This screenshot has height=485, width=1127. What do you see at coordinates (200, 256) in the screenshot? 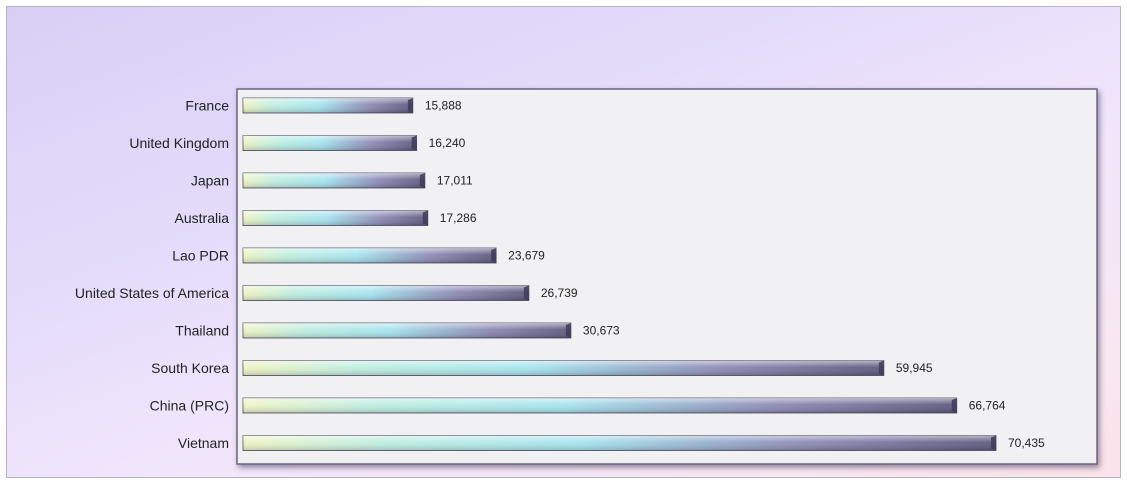
I see `category-label-lao-pdr: Lao PDR` at bounding box center [200, 256].